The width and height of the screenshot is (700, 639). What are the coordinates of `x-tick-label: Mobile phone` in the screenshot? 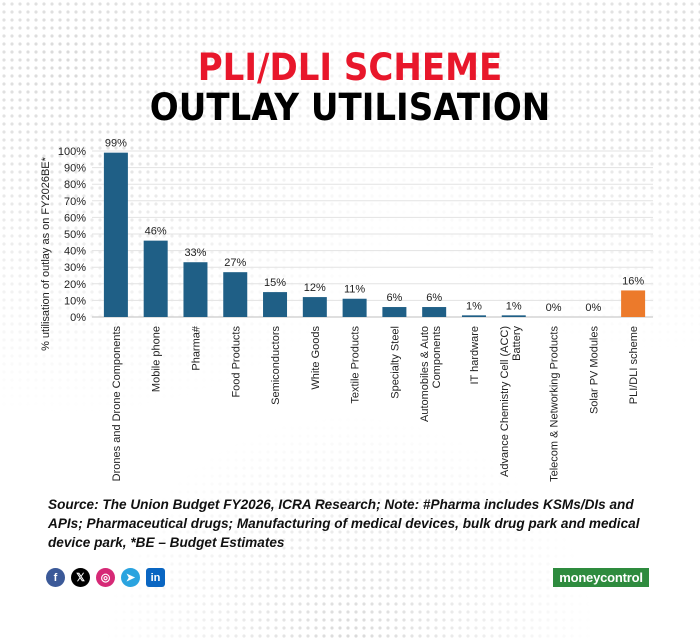 It's located at (157, 359).